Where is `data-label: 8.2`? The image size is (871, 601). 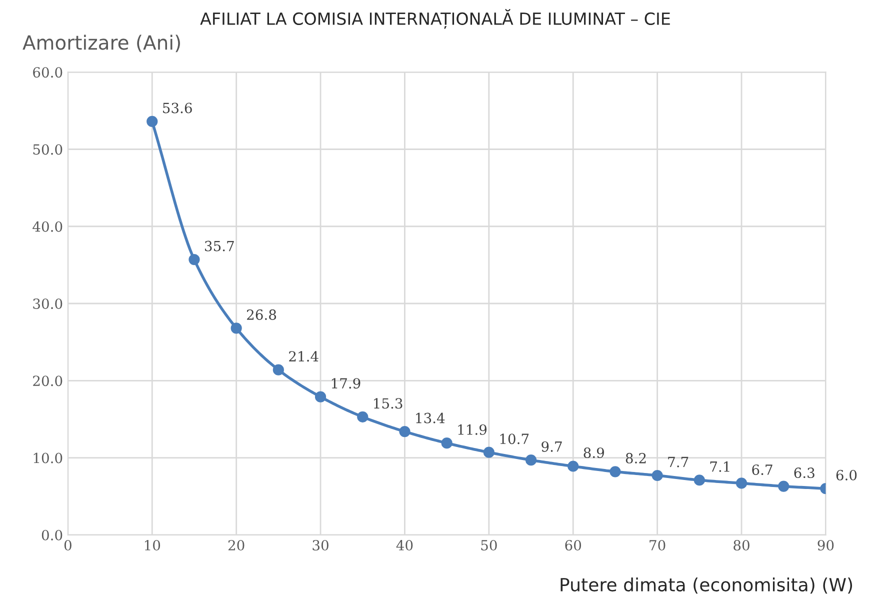 data-label: 8.2 is located at coordinates (636, 458).